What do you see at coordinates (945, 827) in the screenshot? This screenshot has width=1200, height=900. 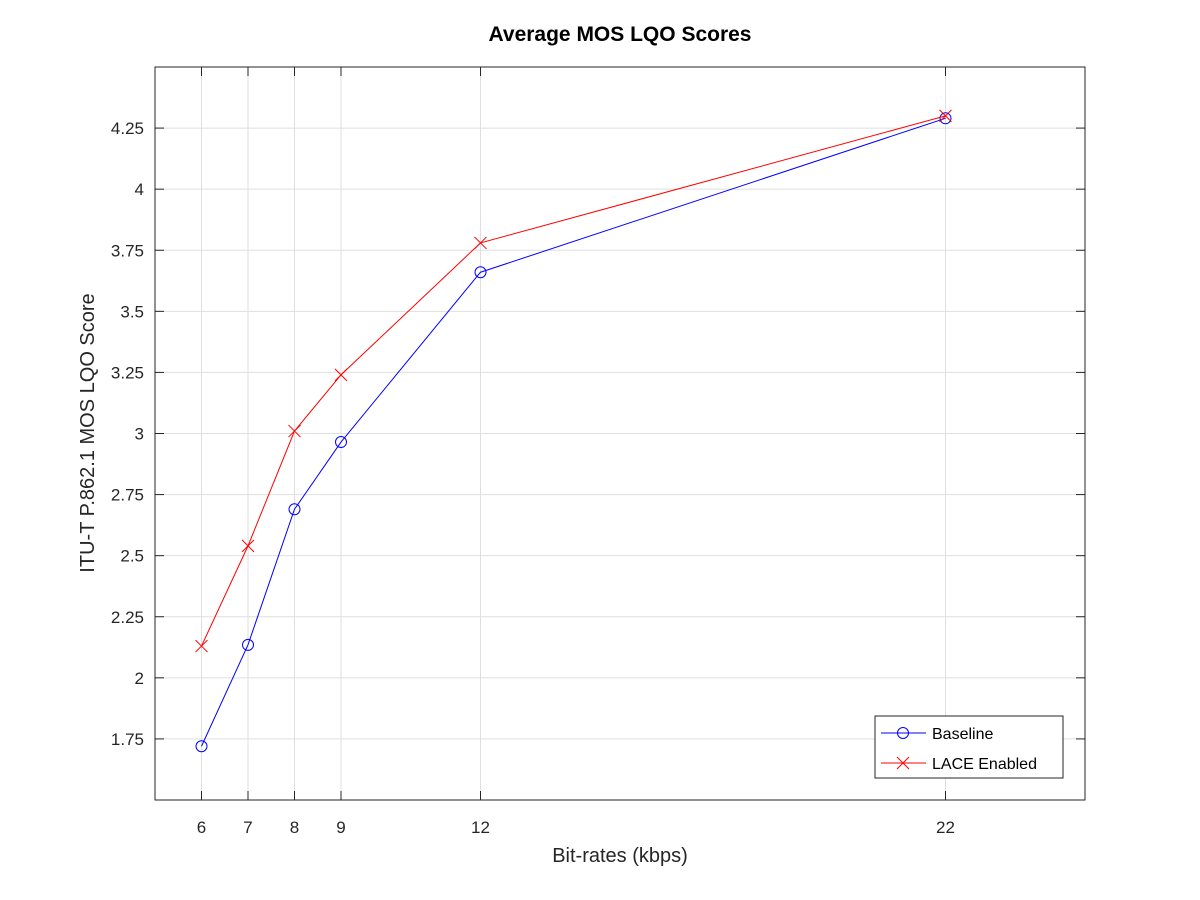 I see `x-tick-label: 22` at bounding box center [945, 827].